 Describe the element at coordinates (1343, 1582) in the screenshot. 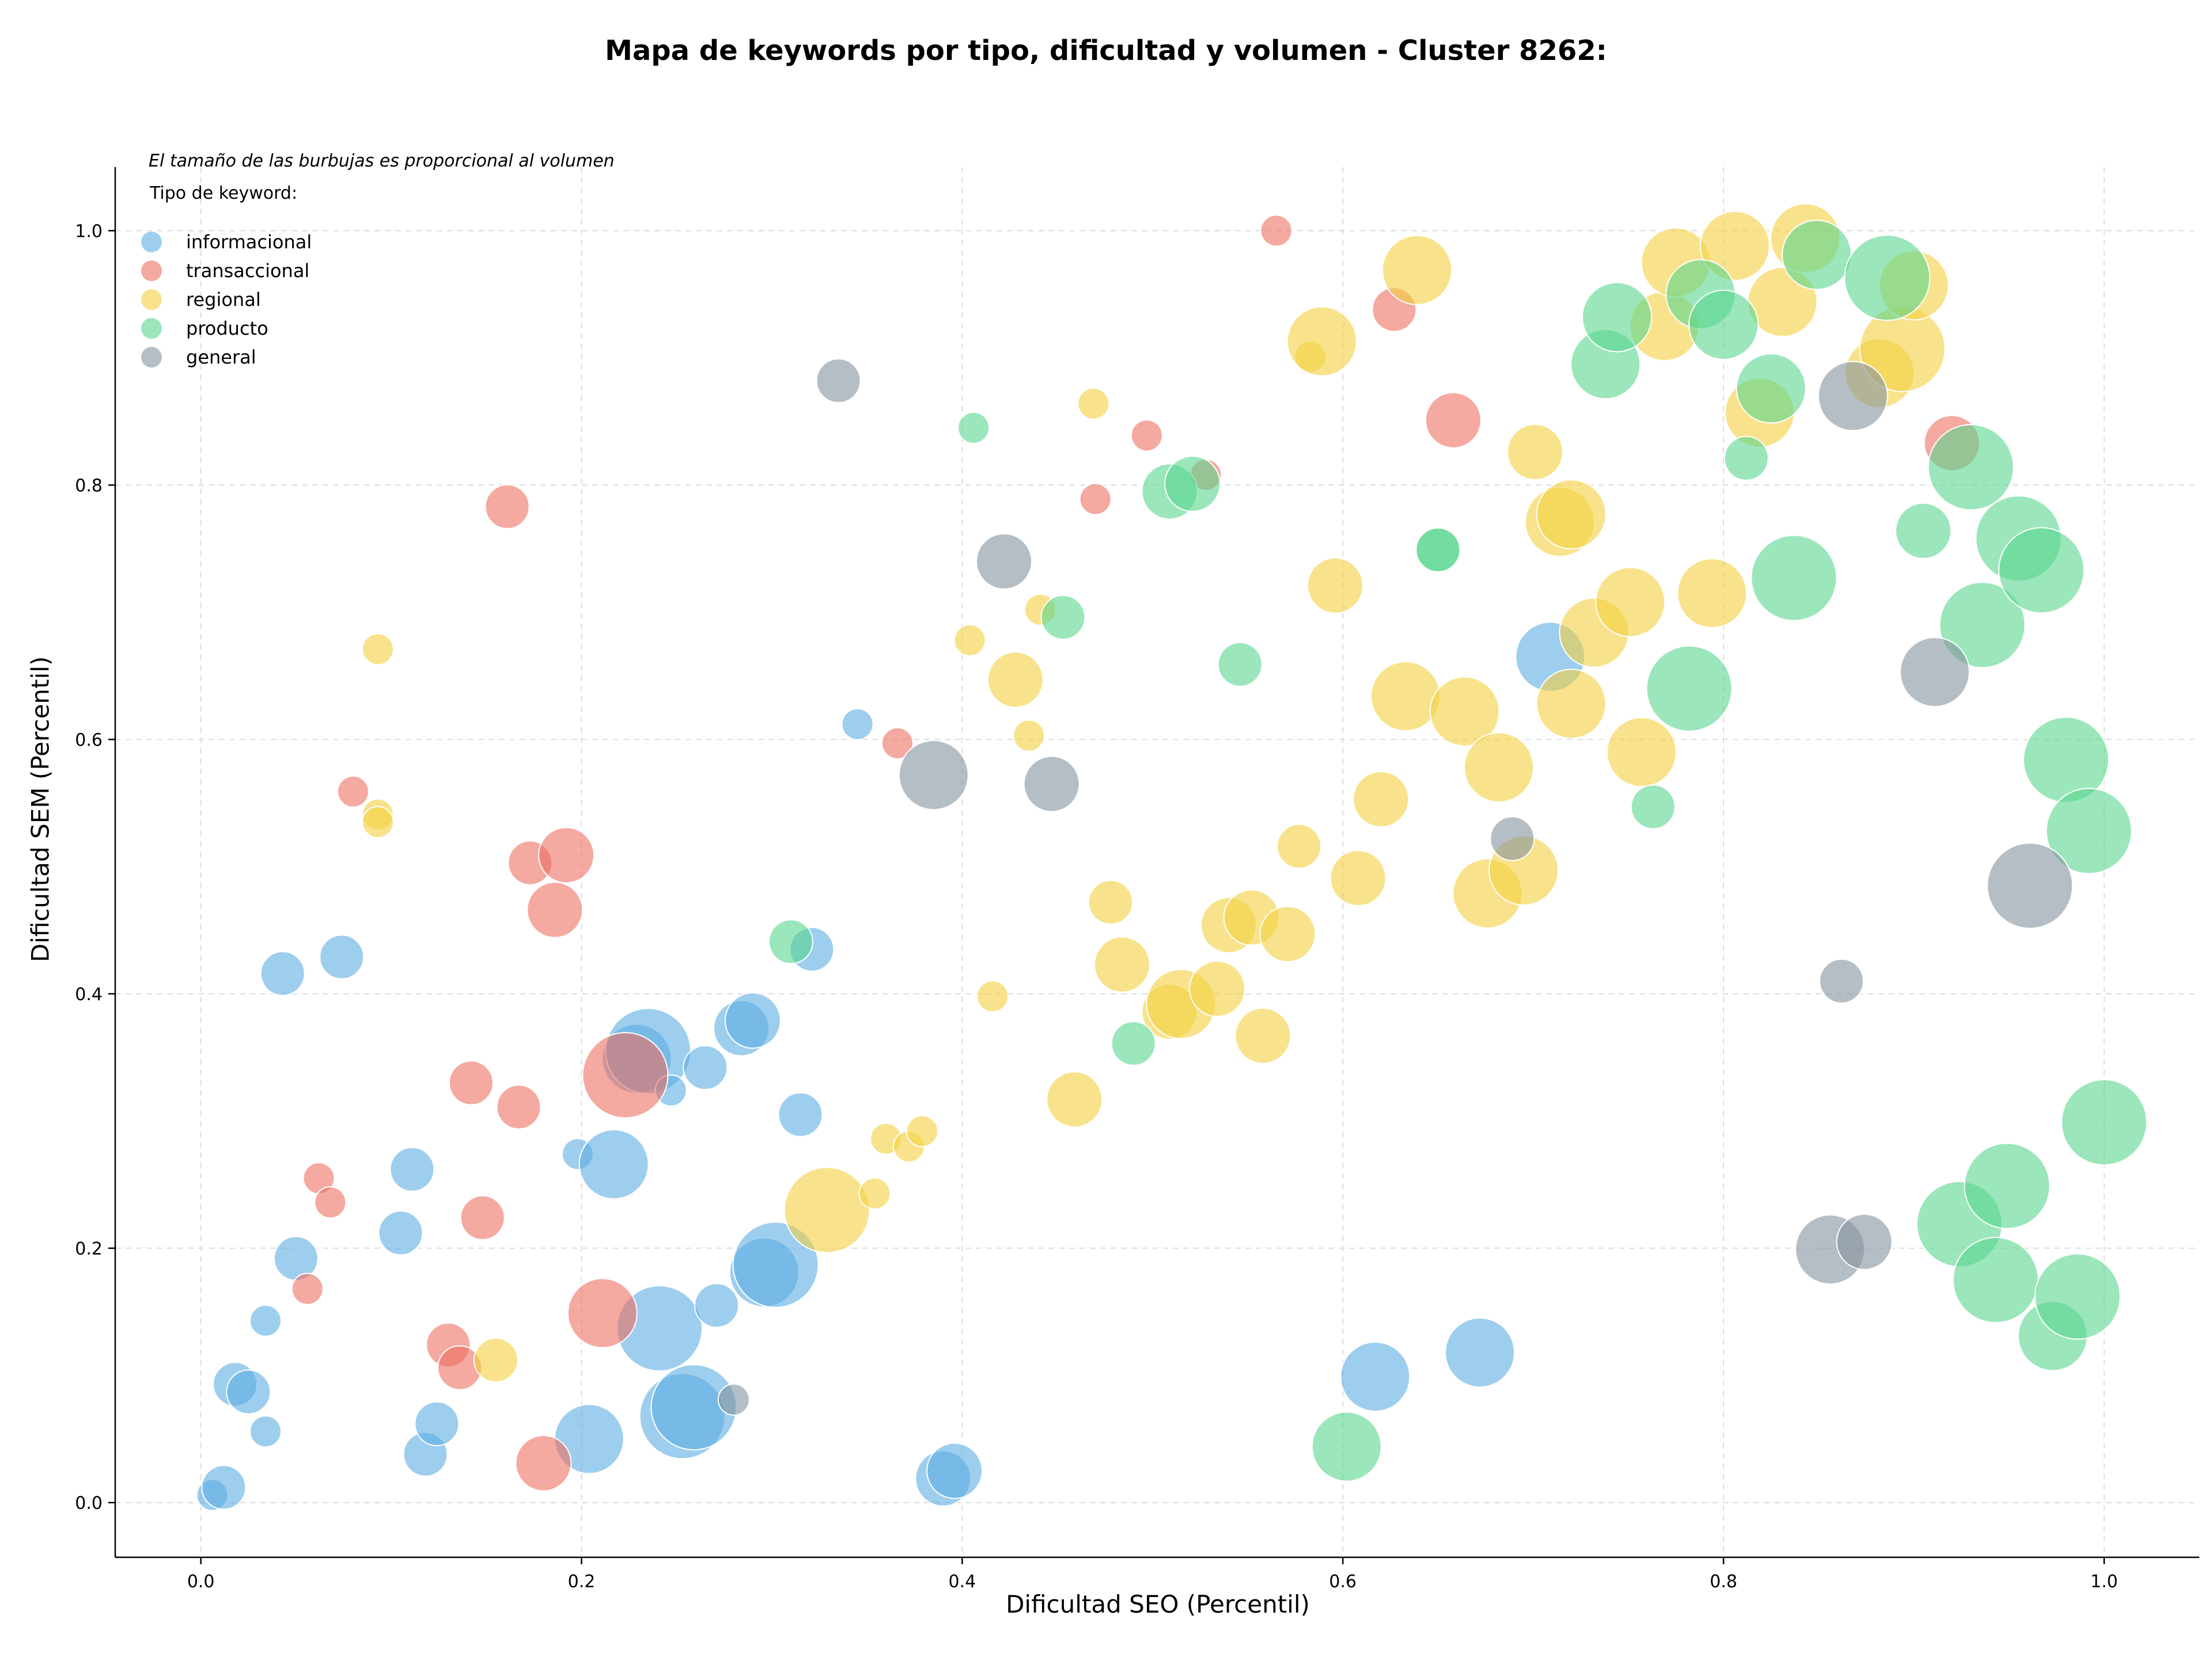

I see `x-tick-label: 0.6` at that location.